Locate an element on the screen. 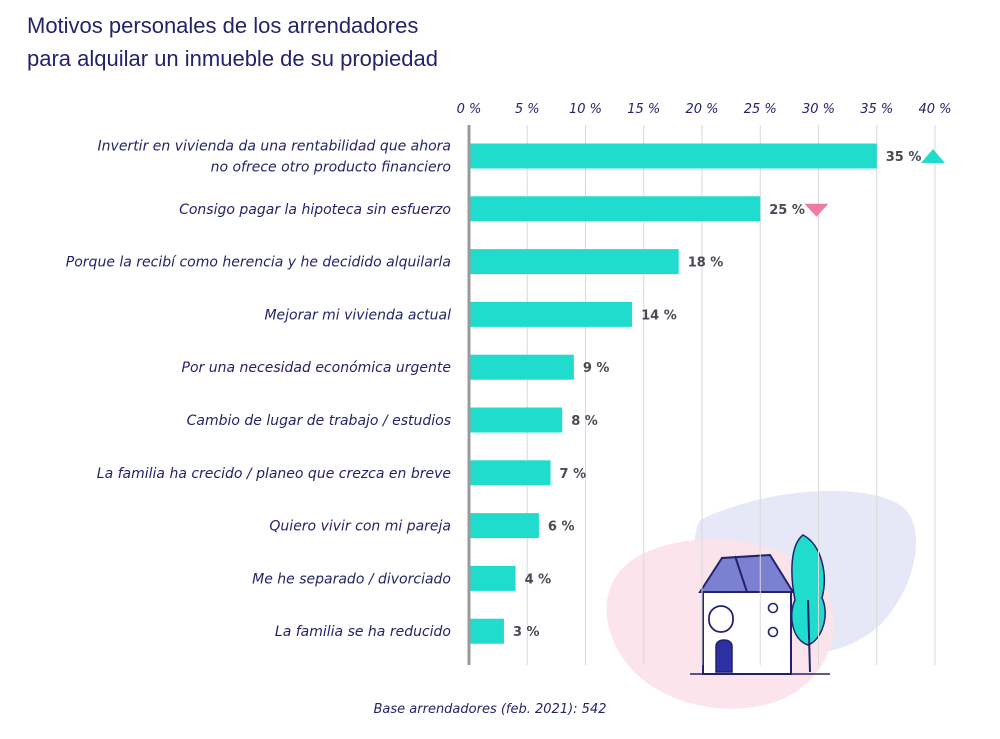 The height and width of the screenshot is (739, 1000). house-roof is located at coordinates (746, 573).